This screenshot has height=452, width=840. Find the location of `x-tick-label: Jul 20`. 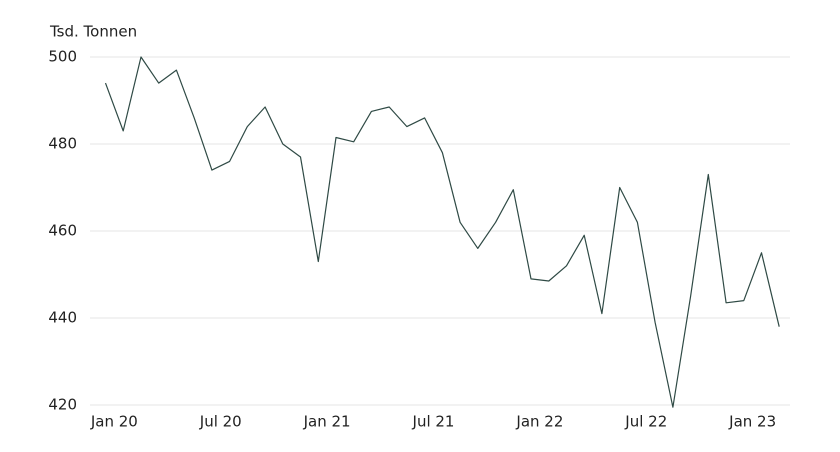

x-tick-label: Jul 20 is located at coordinates (220, 422).